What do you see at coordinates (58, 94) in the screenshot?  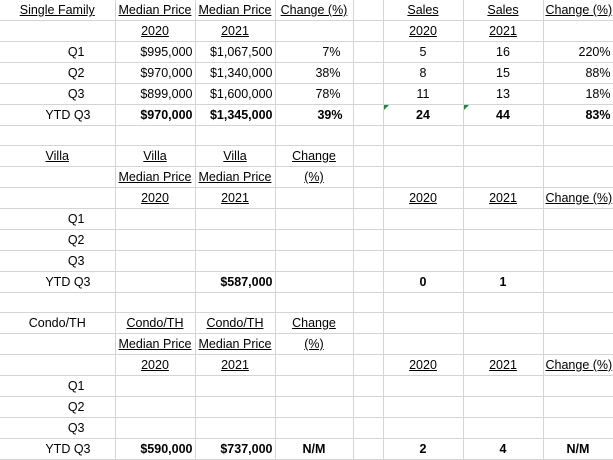 I see `cell-sf-q3: Q3` at bounding box center [58, 94].